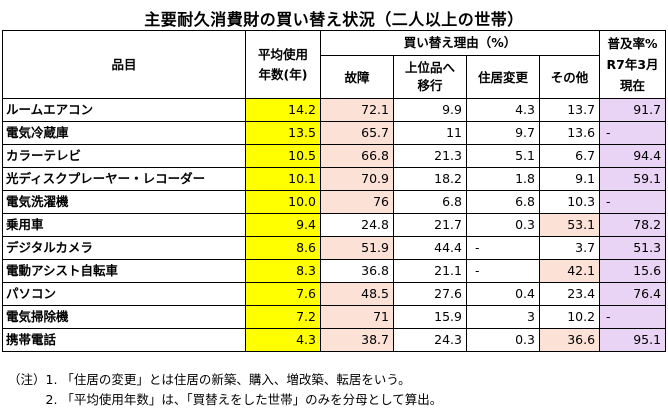 The height and width of the screenshot is (414, 668). I want to click on table-row: ルームエアコン 14.2 72.1 9.9 4.3 13.7 91.7, so click(334, 110).